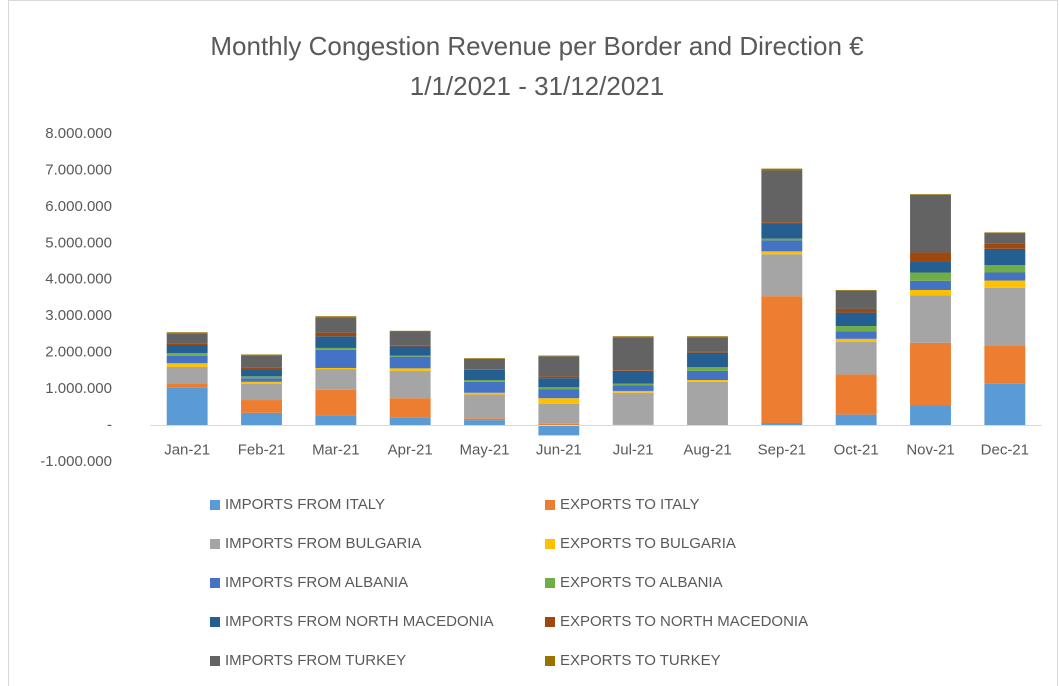 Image resolution: width=1059 pixels, height=686 pixels. Describe the element at coordinates (410, 450) in the screenshot. I see `x-tick-label: Apr-21` at that location.